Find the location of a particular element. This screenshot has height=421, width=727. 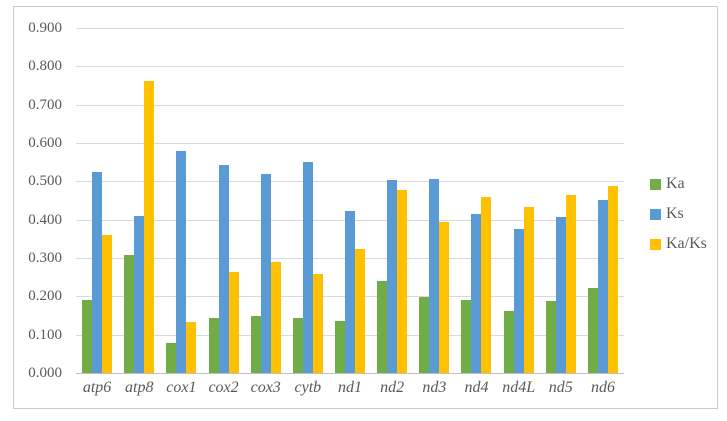

bar-ka-ks-nd3 is located at coordinates (444, 297).